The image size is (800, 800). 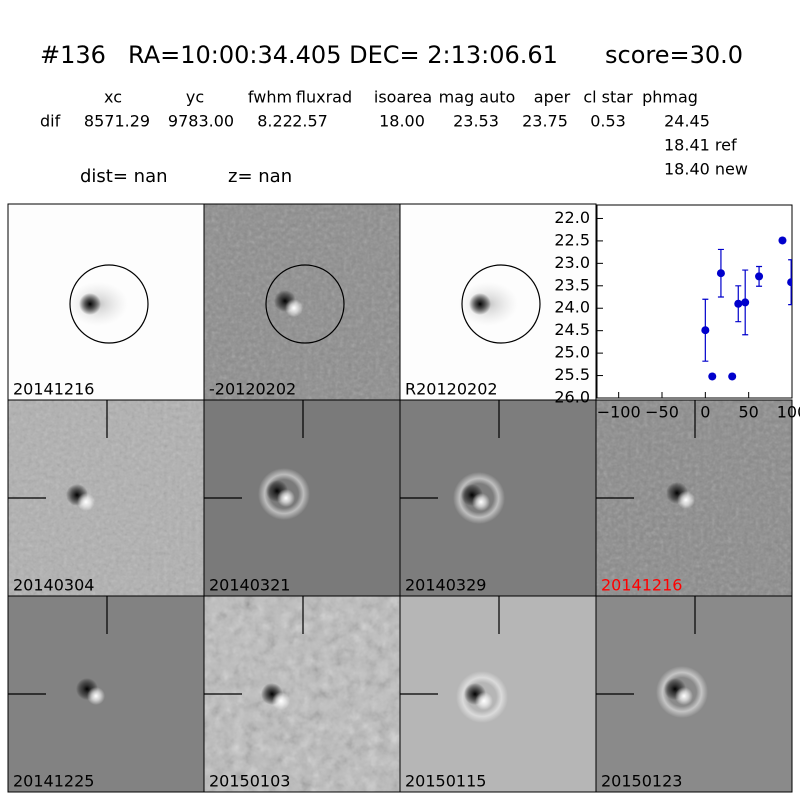 I want to click on y-tick-label: 22.0, so click(x=572, y=217).